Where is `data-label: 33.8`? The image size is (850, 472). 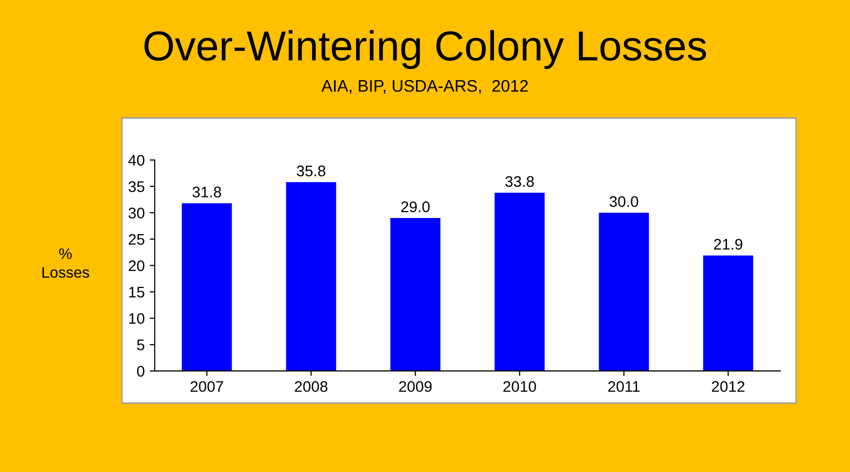 data-label: 33.8 is located at coordinates (519, 181).